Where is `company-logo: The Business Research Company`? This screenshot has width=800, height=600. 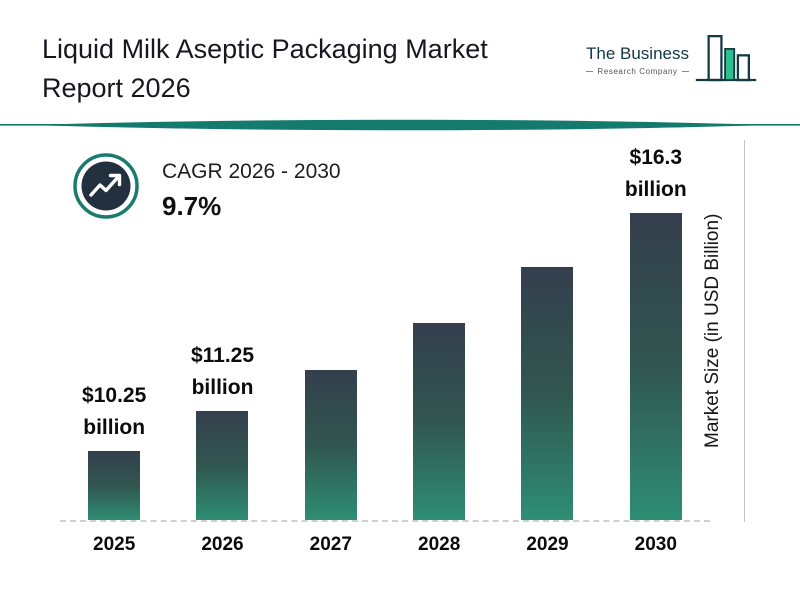 company-logo: The Business Research Company is located at coordinates (672, 59).